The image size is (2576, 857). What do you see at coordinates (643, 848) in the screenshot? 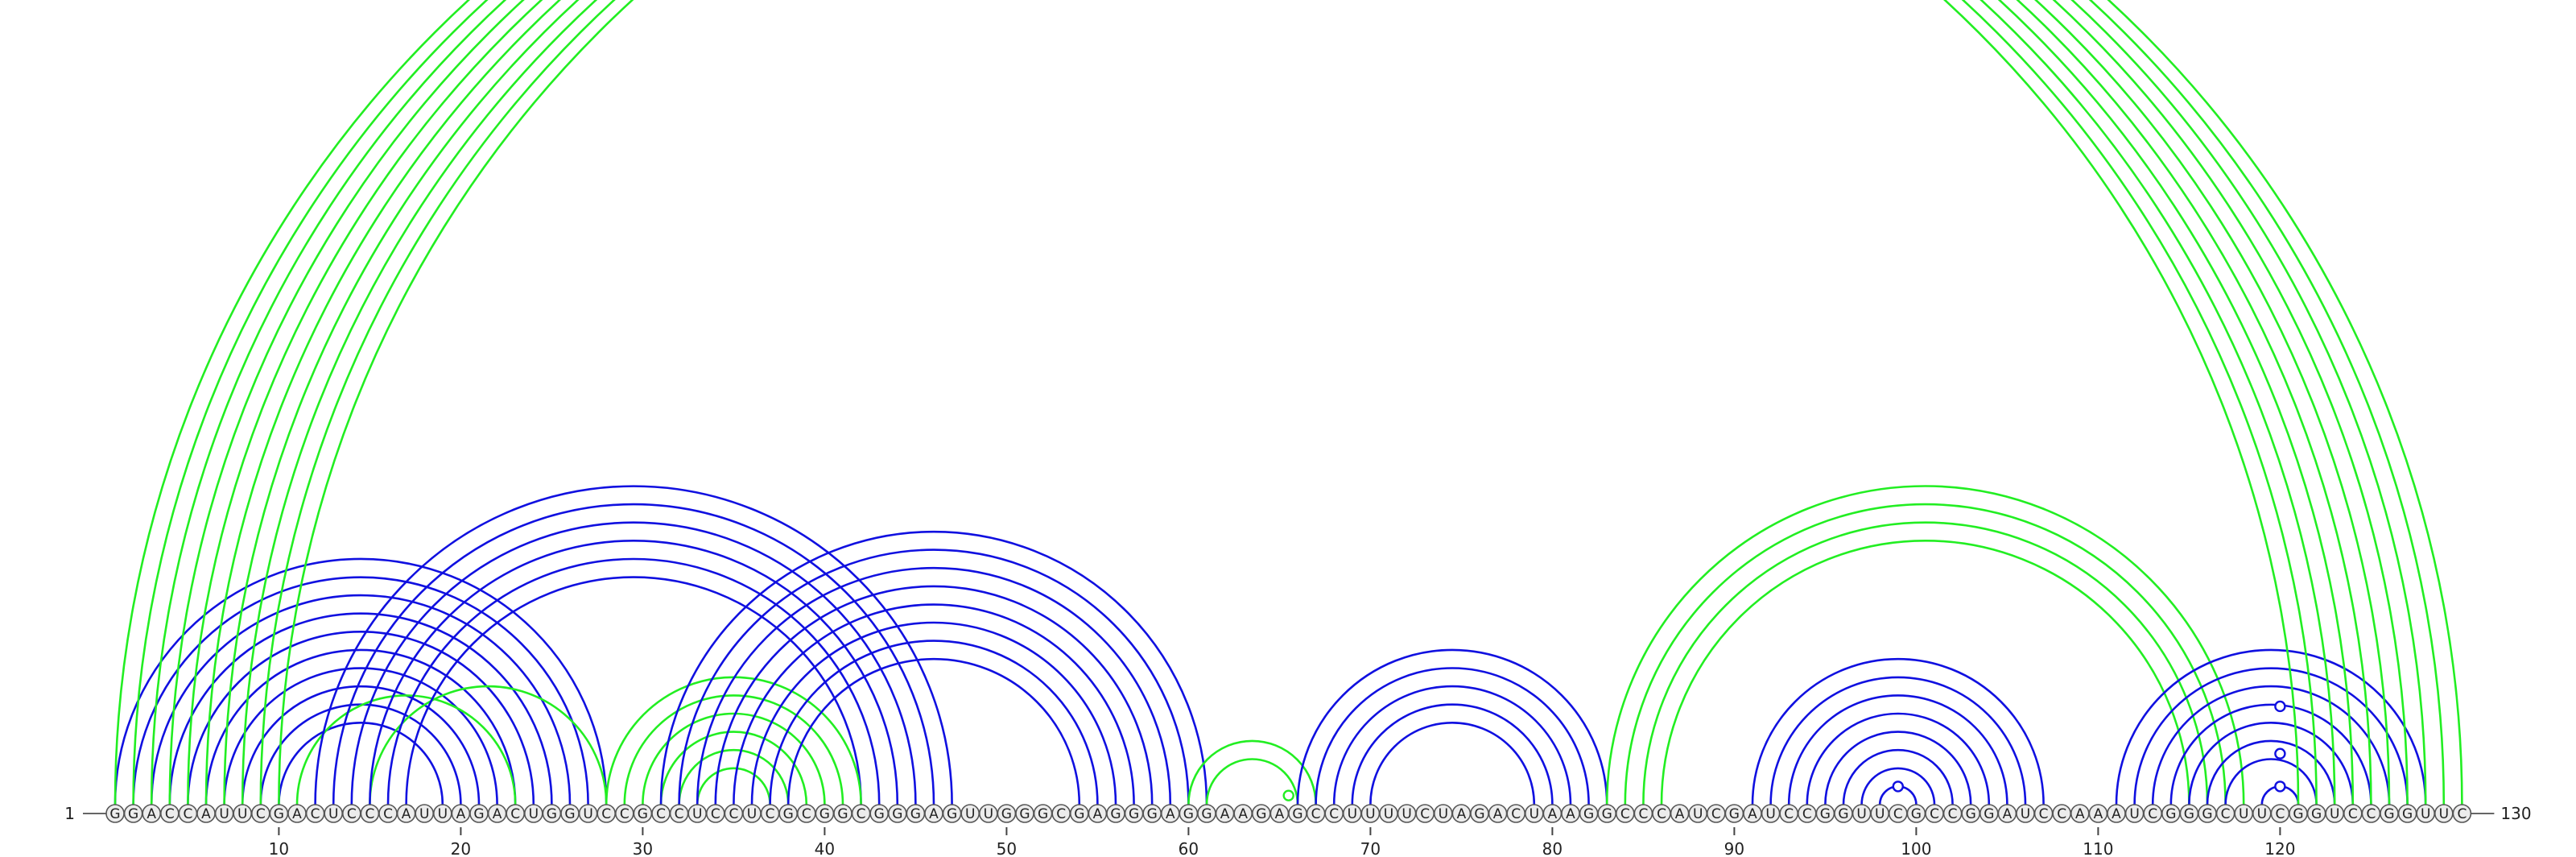
I see `axis-tick-label: 30` at bounding box center [643, 848].